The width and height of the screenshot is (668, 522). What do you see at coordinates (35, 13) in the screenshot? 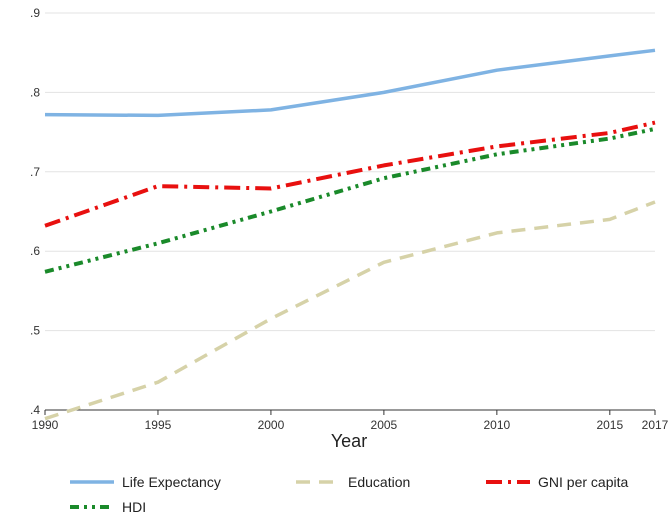
I see `y-tick-label: .9` at bounding box center [35, 13].